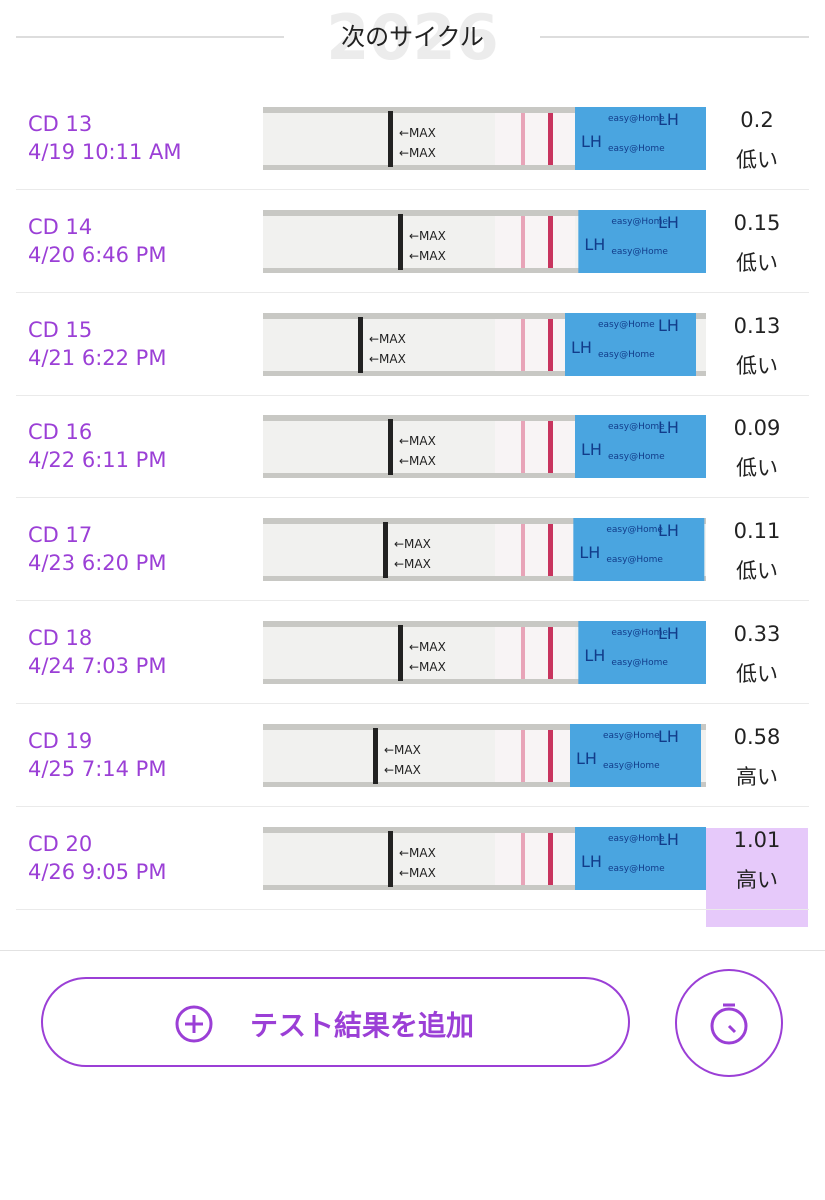  I want to click on add-result-button, so click(335, 1022).